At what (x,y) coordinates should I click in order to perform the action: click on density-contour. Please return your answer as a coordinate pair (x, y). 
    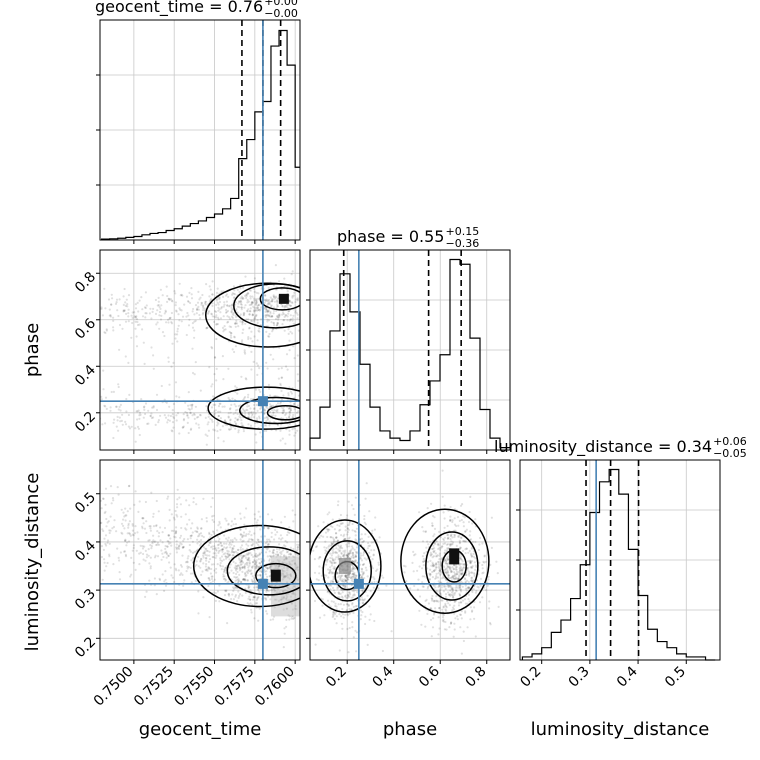
    Looking at the image, I should click on (246, 566).